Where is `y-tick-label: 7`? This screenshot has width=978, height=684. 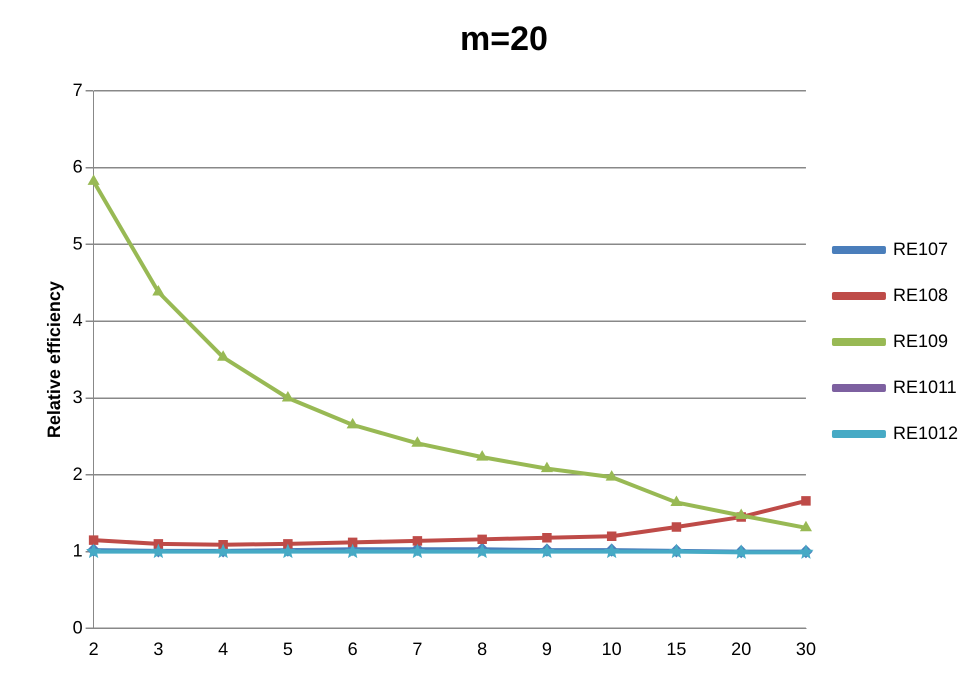 y-tick-label: 7 is located at coordinates (77, 90).